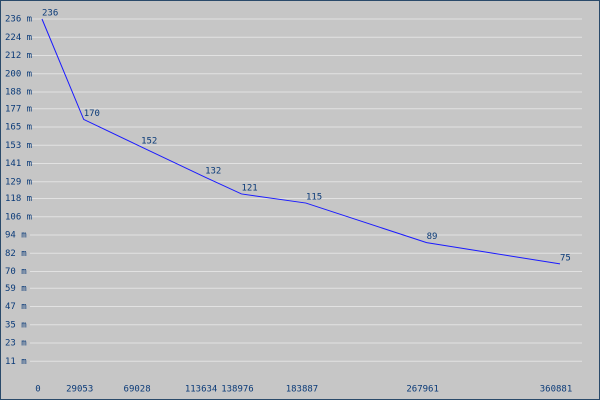 Image resolution: width=600 pixels, height=400 pixels. I want to click on y-tick-label: 153 m, so click(18, 146).